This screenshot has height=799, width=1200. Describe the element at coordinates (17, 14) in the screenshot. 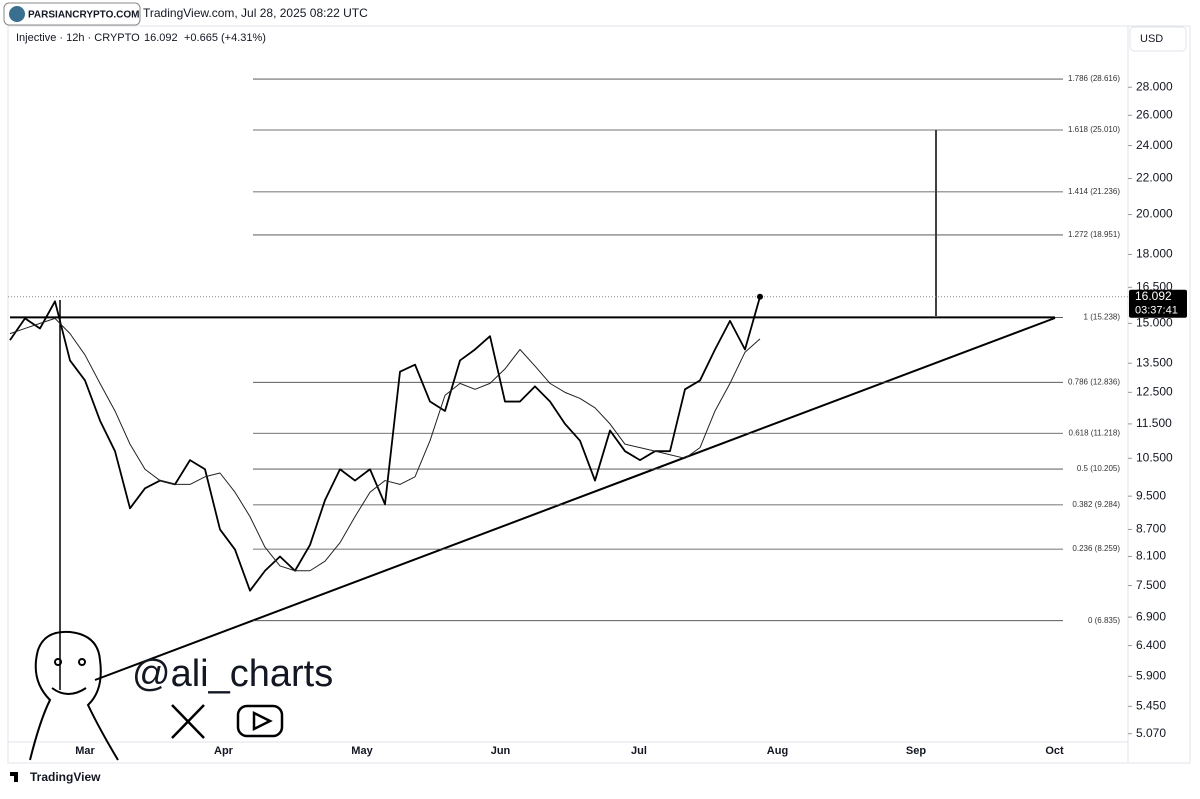

I see `watermark-logo` at that location.